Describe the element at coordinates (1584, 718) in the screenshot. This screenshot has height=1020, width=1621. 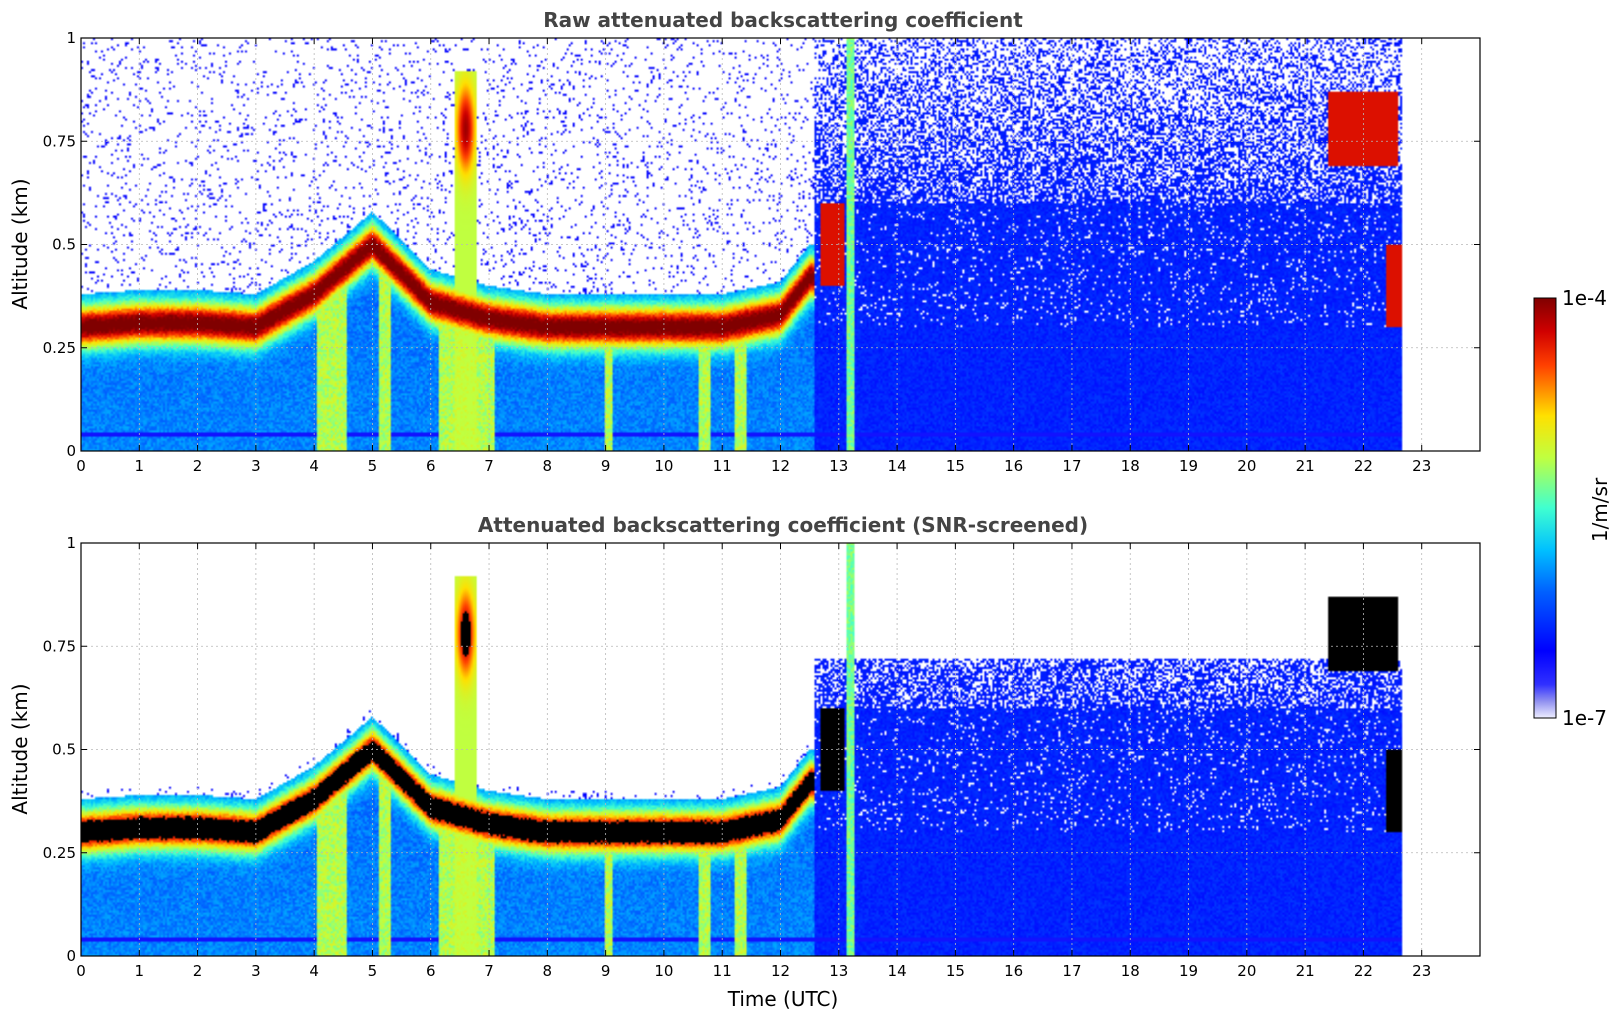
I see `colorbar-min-label: 1e-7` at that location.